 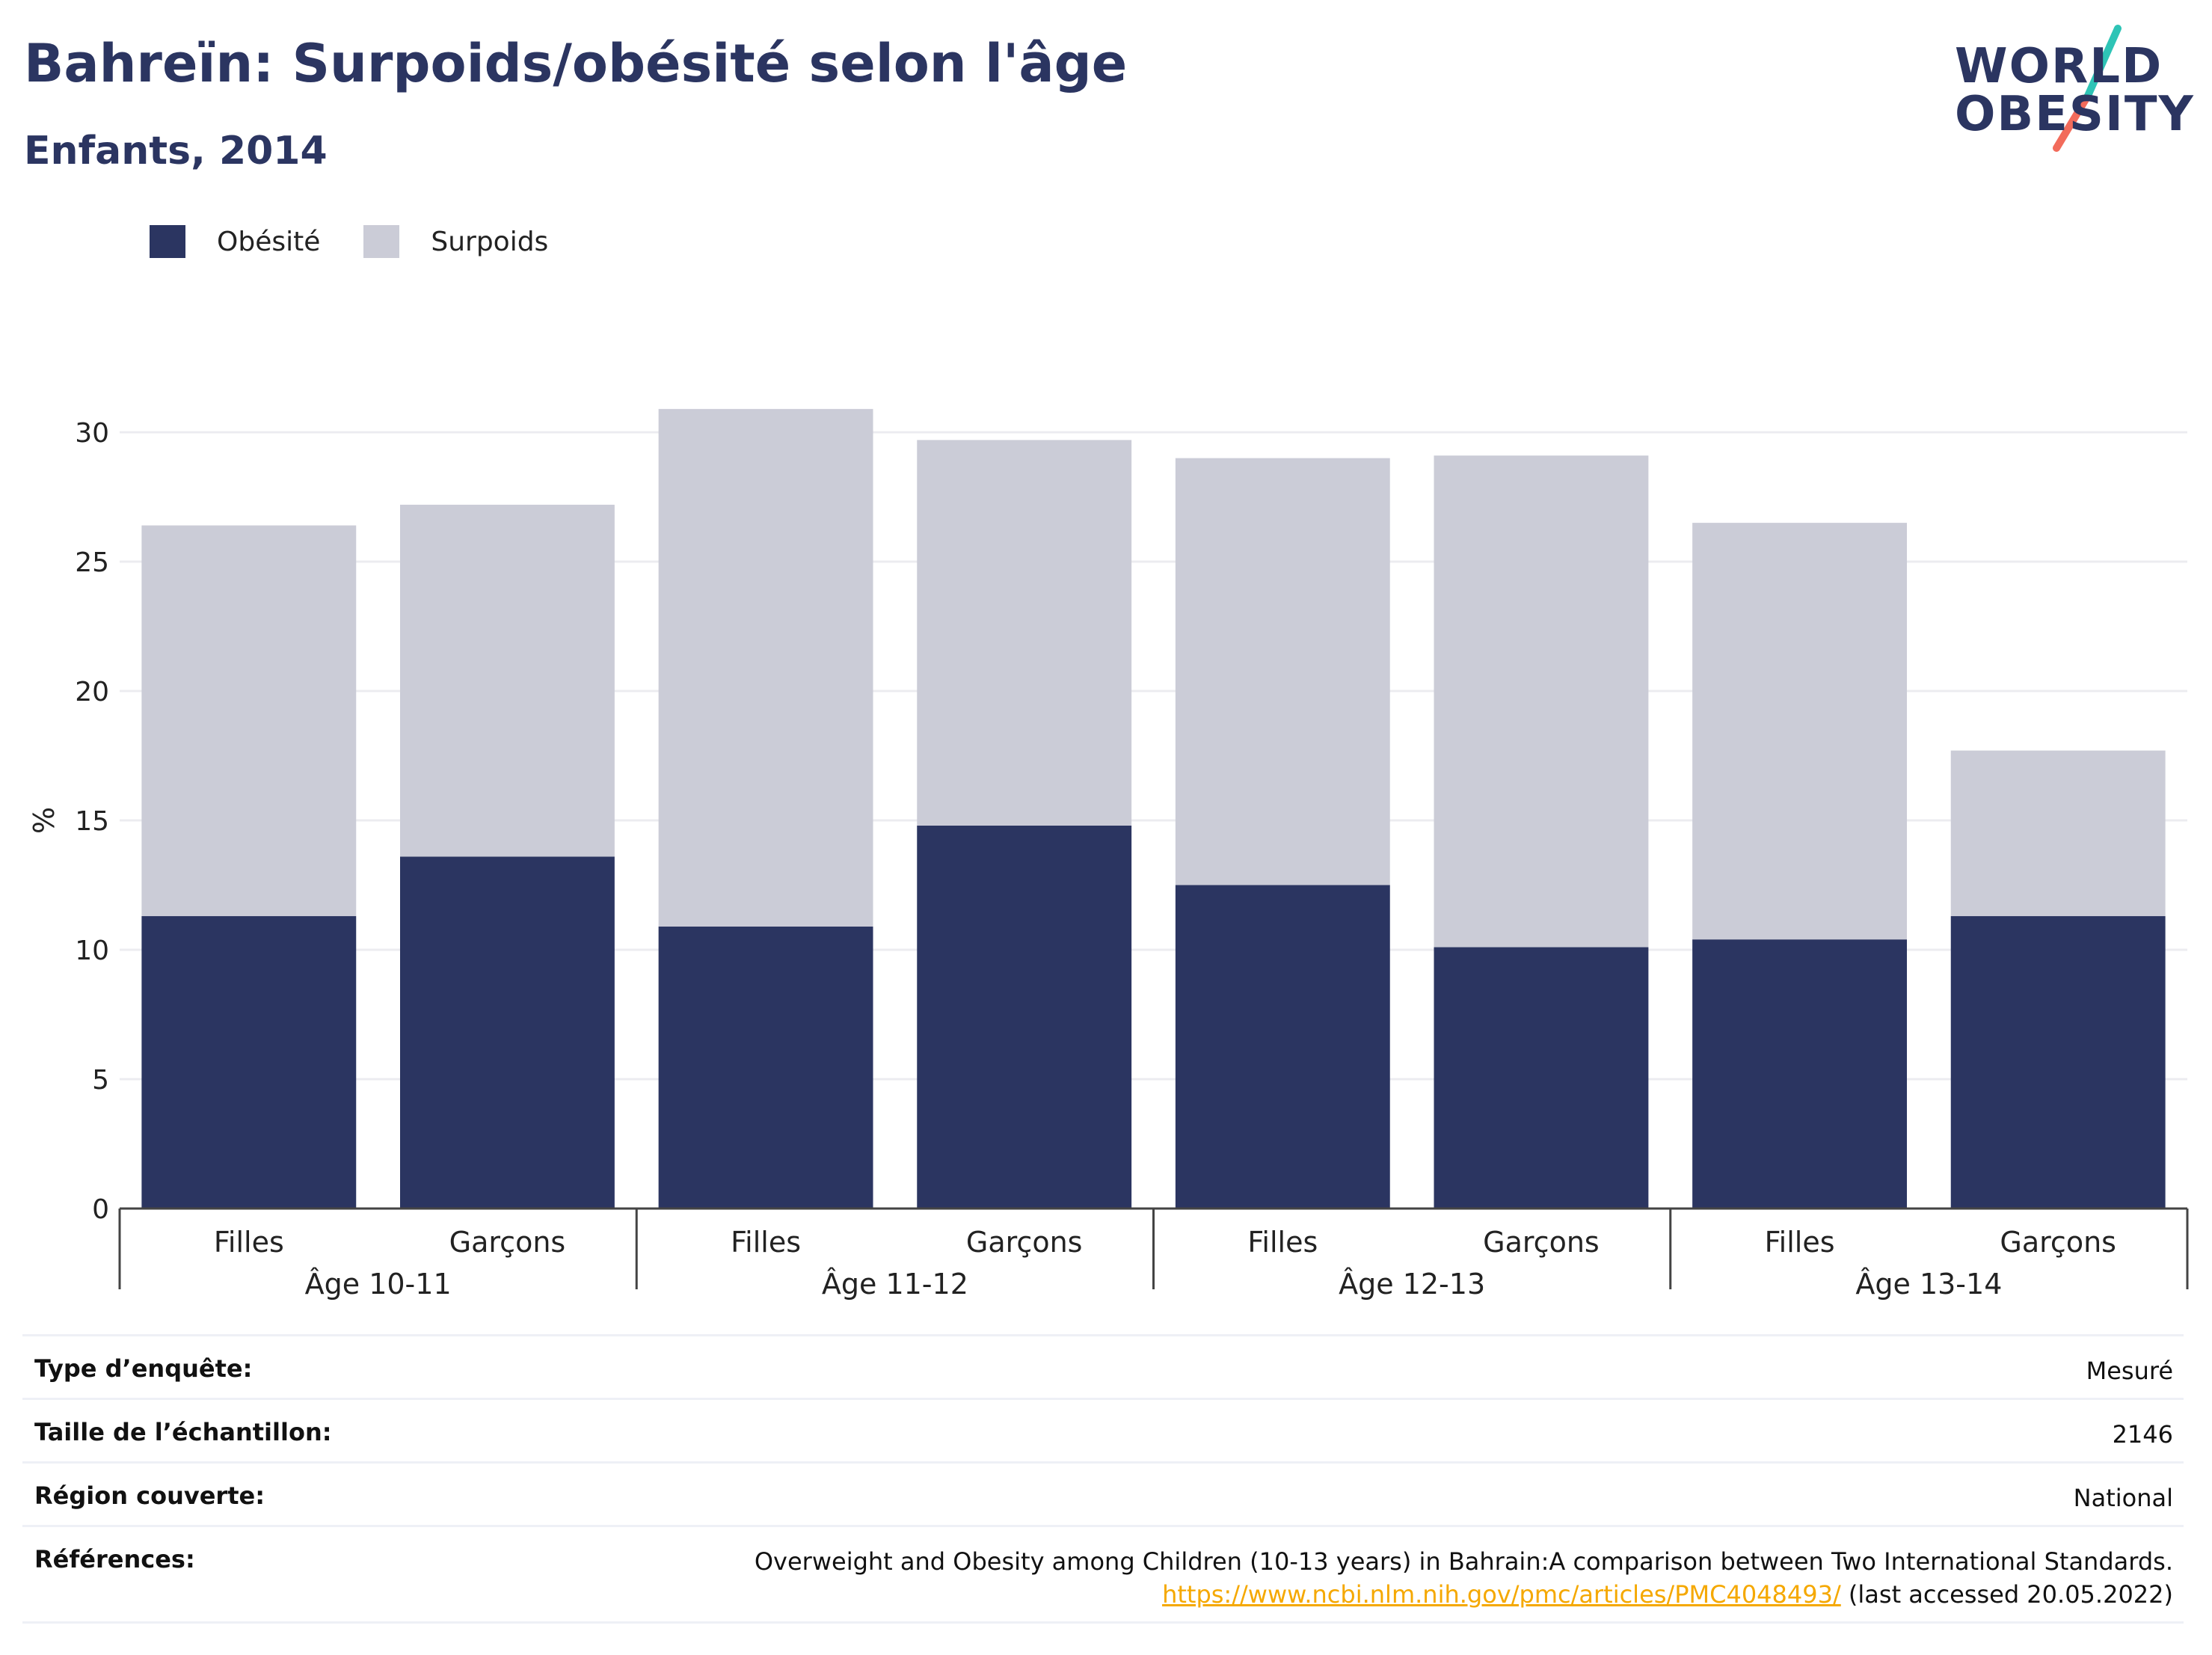 What do you see at coordinates (895, 1284) in the screenshot?
I see `group-label: Âge 11-12` at bounding box center [895, 1284].